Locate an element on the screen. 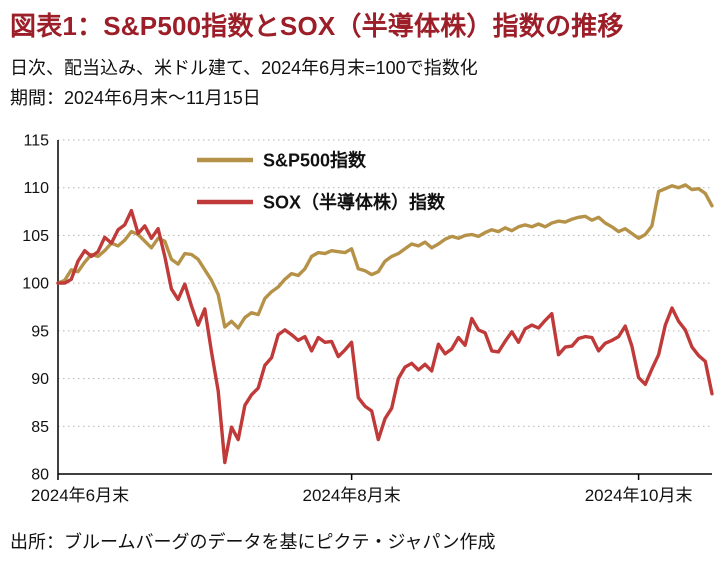  y-axis-label: 115 is located at coordinates (36, 141).